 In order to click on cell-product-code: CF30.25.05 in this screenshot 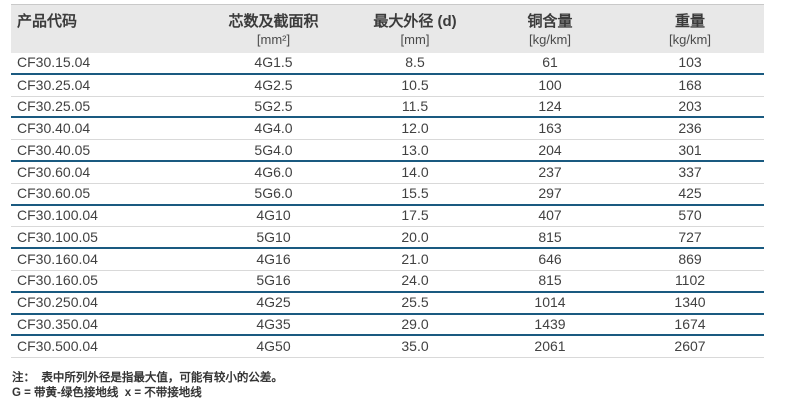, I will do `click(54, 105)`.